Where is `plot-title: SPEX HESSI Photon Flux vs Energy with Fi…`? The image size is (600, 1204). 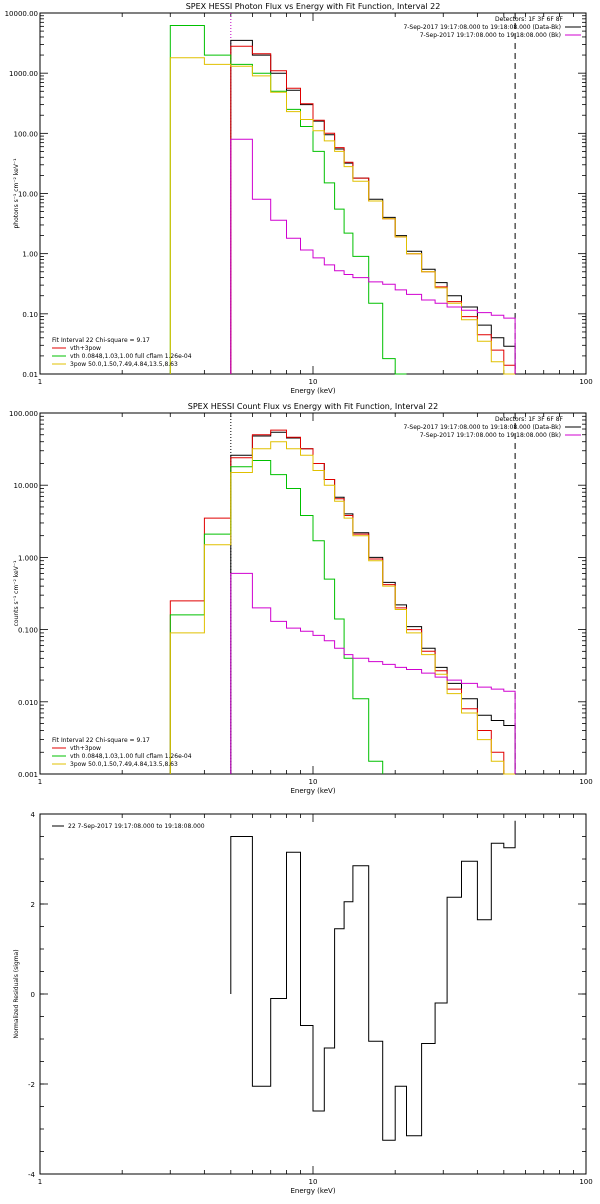 plot-title: SPEX HESSI Photon Flux vs Energy with Fi… is located at coordinates (313, 6).